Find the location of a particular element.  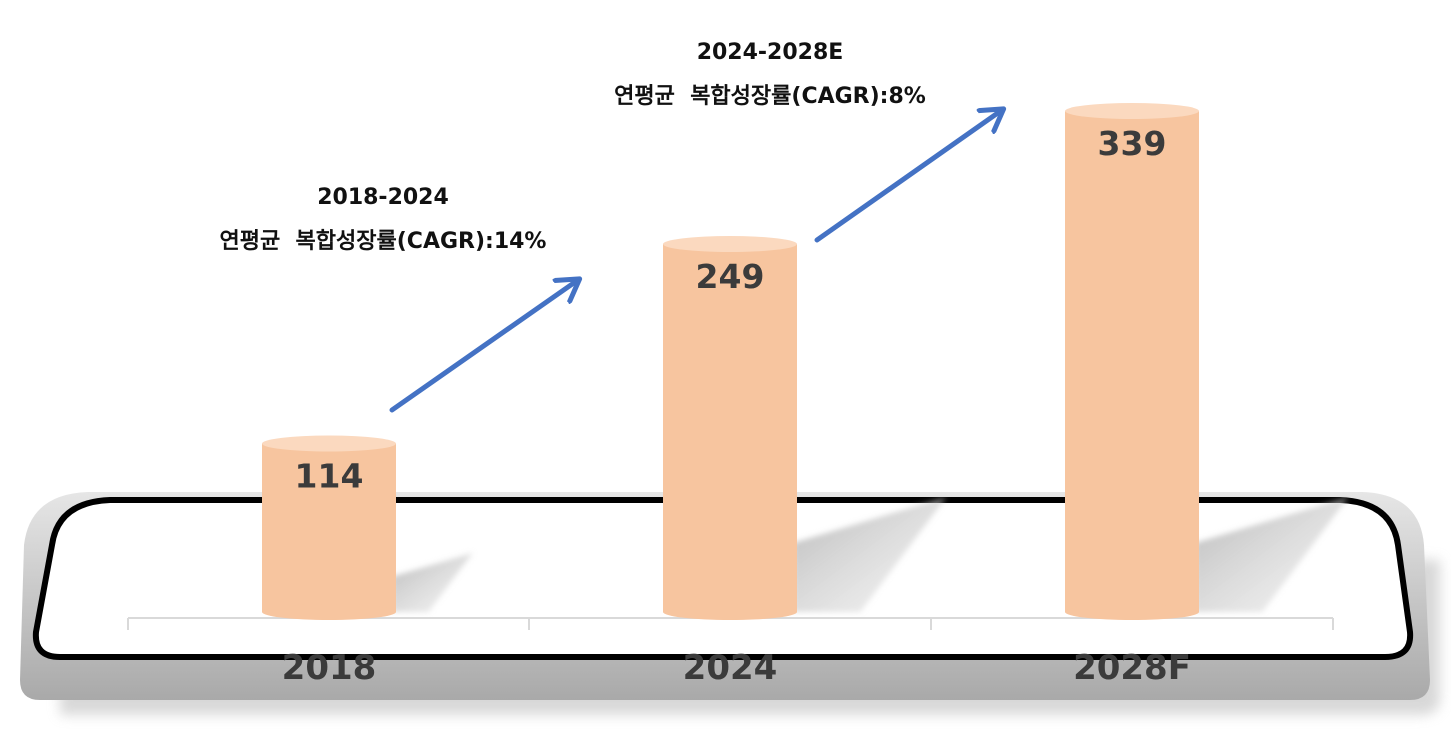

bar-2024 is located at coordinates (730, 428).